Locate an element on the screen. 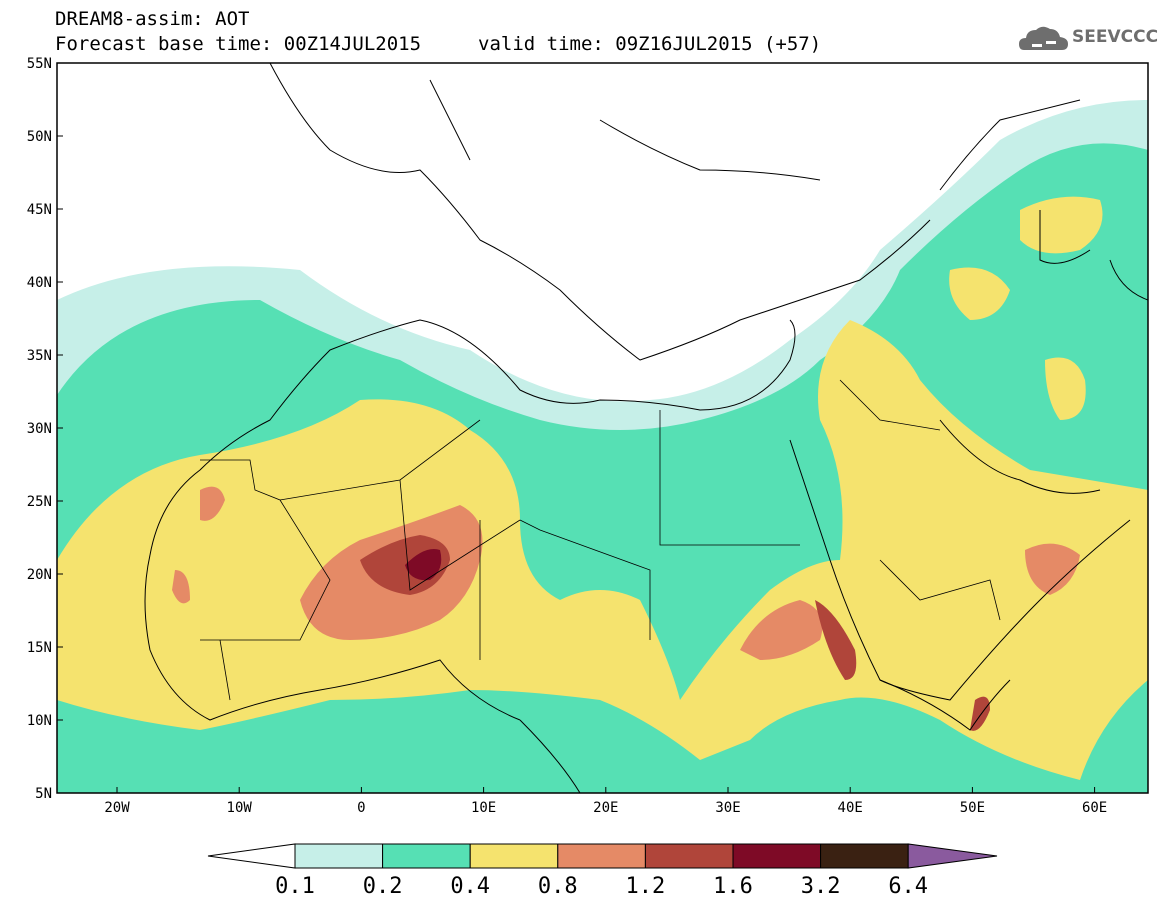 The width and height of the screenshot is (1165, 905). legend-label: 6.4 is located at coordinates (908, 886).